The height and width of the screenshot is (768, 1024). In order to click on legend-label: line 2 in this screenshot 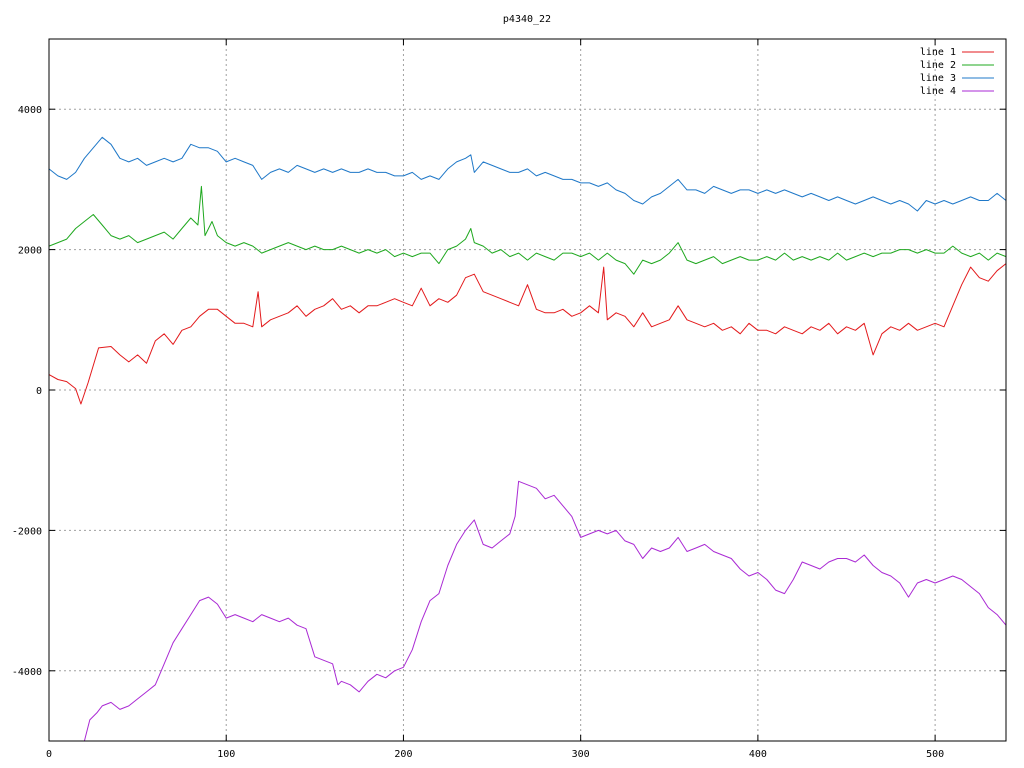, I will do `click(938, 65)`.